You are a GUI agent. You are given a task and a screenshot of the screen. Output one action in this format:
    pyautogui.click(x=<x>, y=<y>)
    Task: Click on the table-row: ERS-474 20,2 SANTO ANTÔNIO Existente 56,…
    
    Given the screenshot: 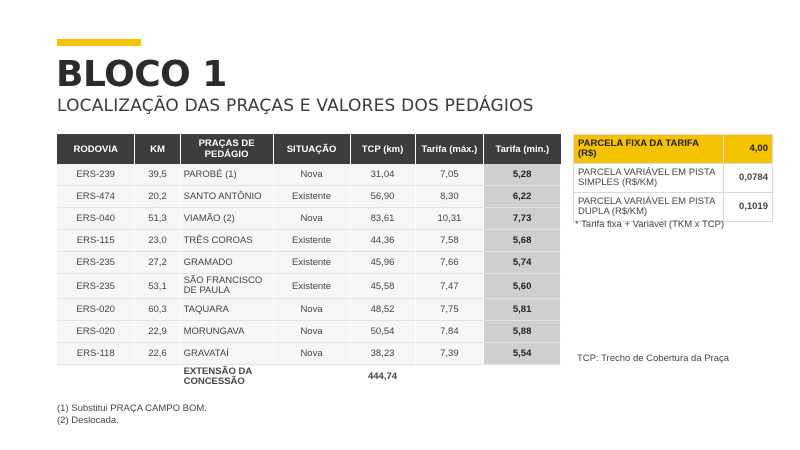 What is the action you would take?
    pyautogui.click(x=309, y=196)
    